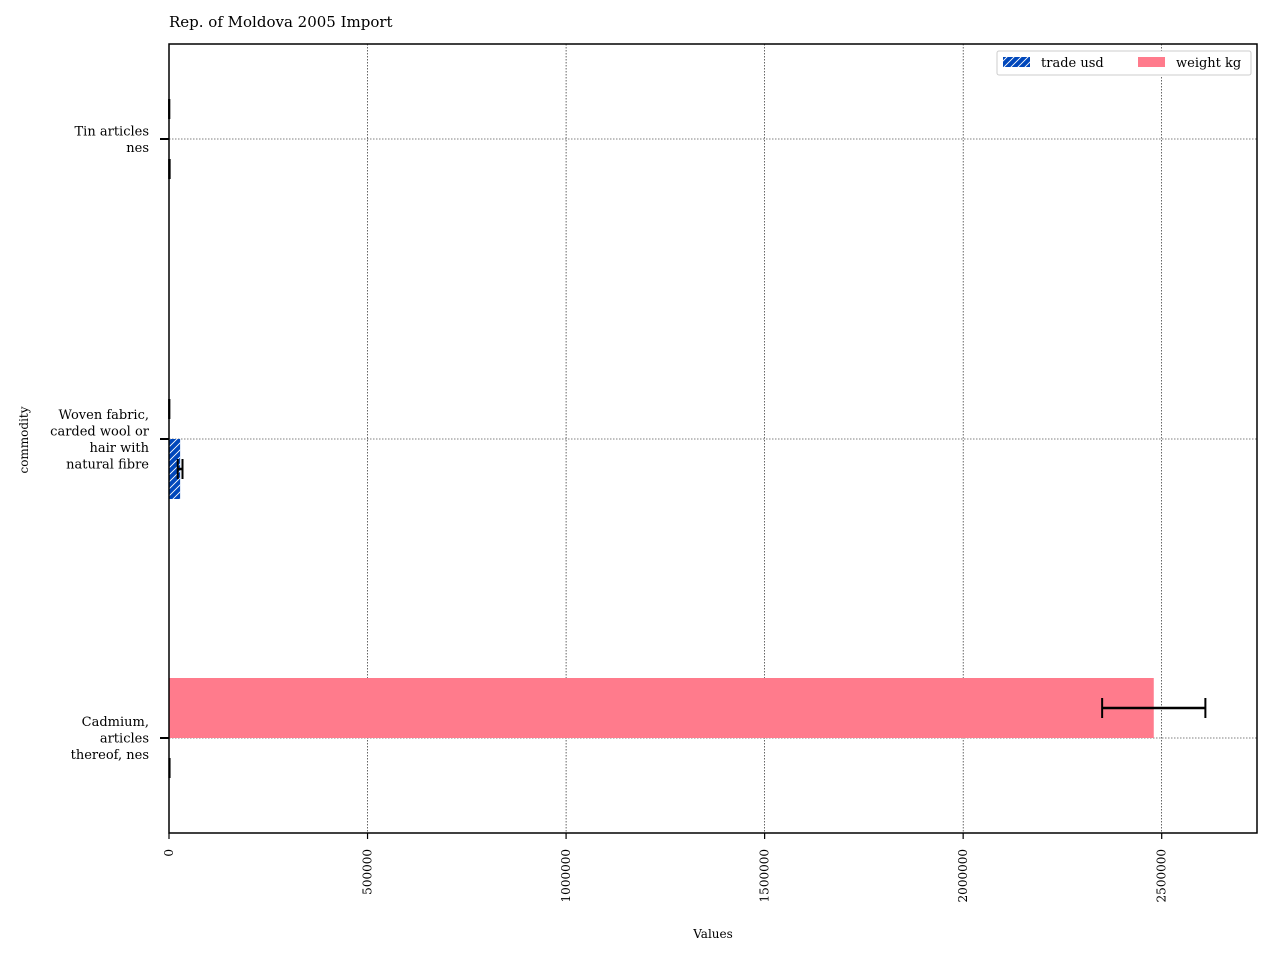 The image size is (1280, 964). What do you see at coordinates (1151, 62) in the screenshot?
I see `legend-swatch` at bounding box center [1151, 62].